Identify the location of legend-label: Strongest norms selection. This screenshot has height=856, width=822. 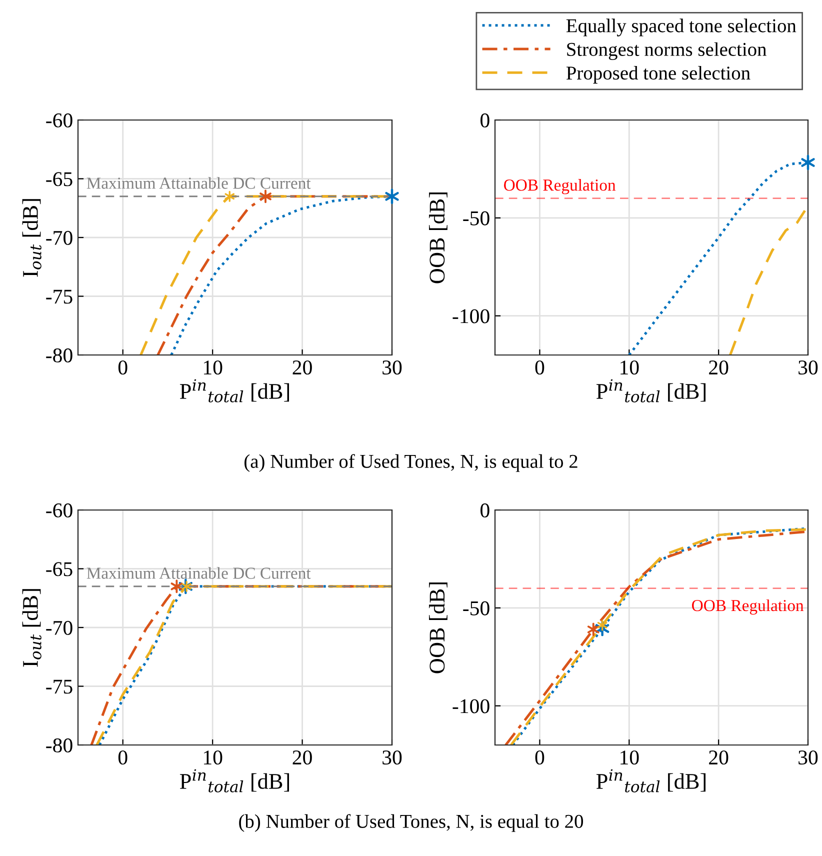
(666, 51).